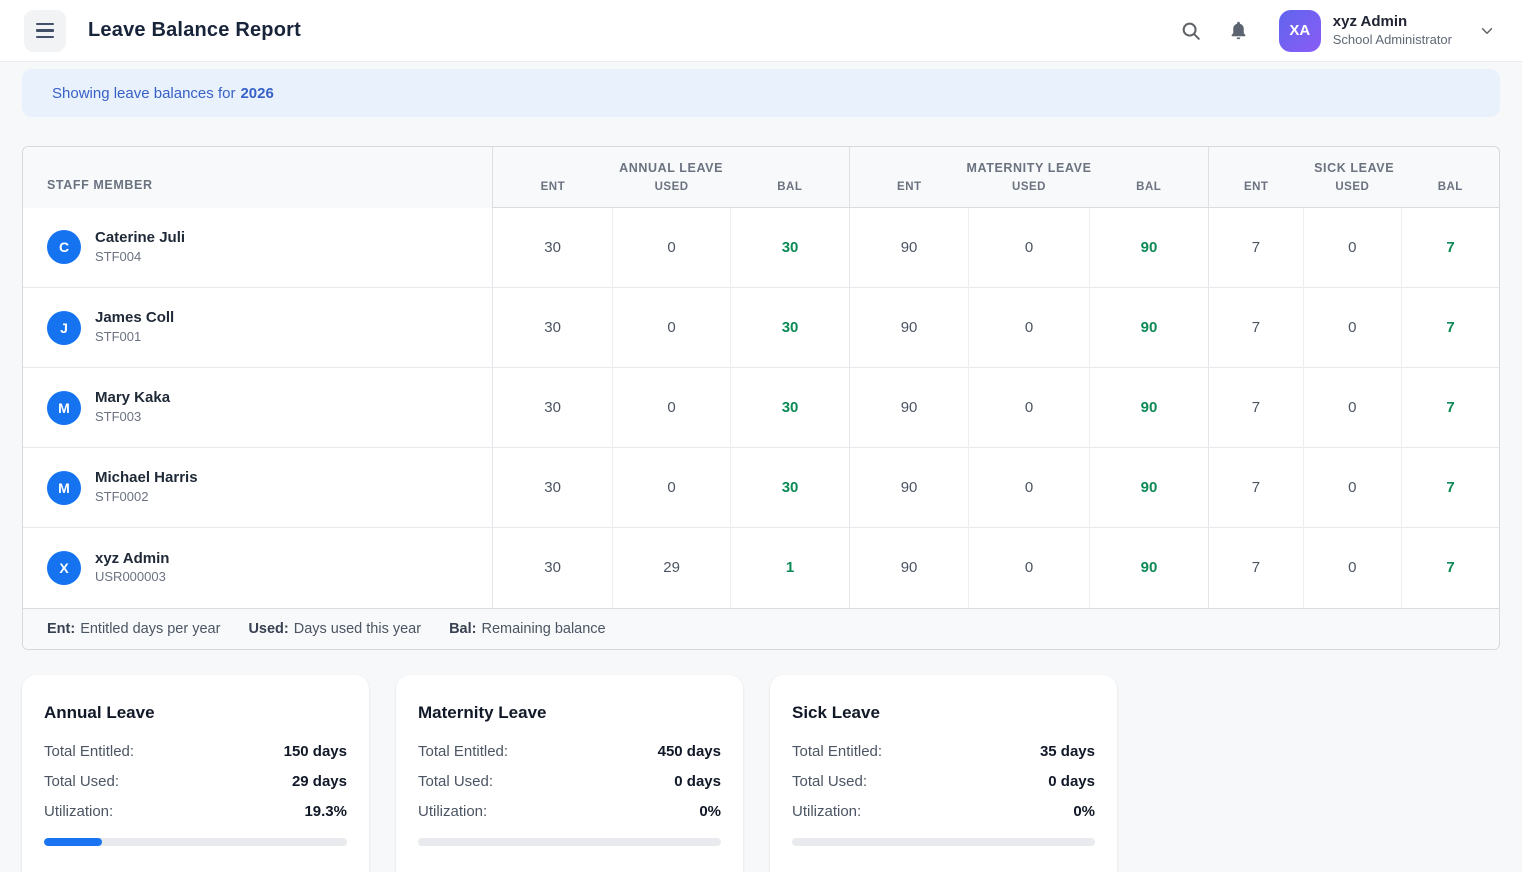 The width and height of the screenshot is (1522, 872). I want to click on total-used-value: 0 days, so click(697, 781).